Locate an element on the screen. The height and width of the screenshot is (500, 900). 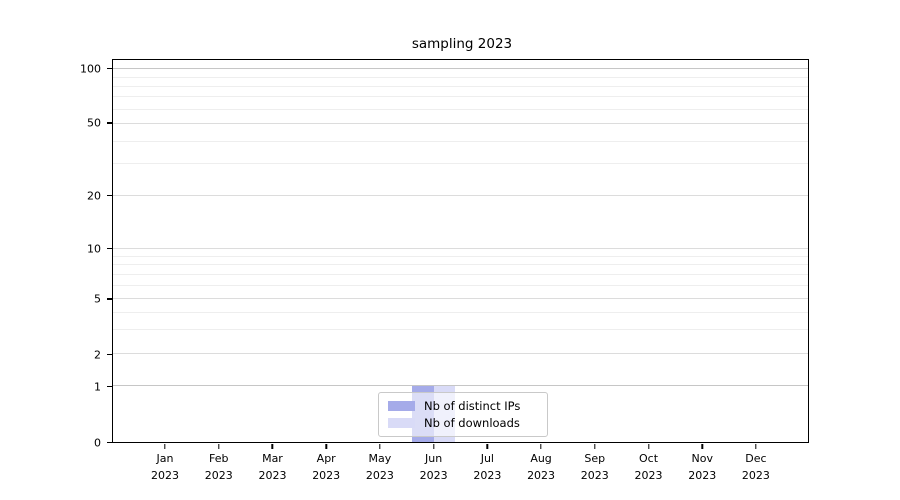
legend-label: Nb of downloads is located at coordinates (472, 423).